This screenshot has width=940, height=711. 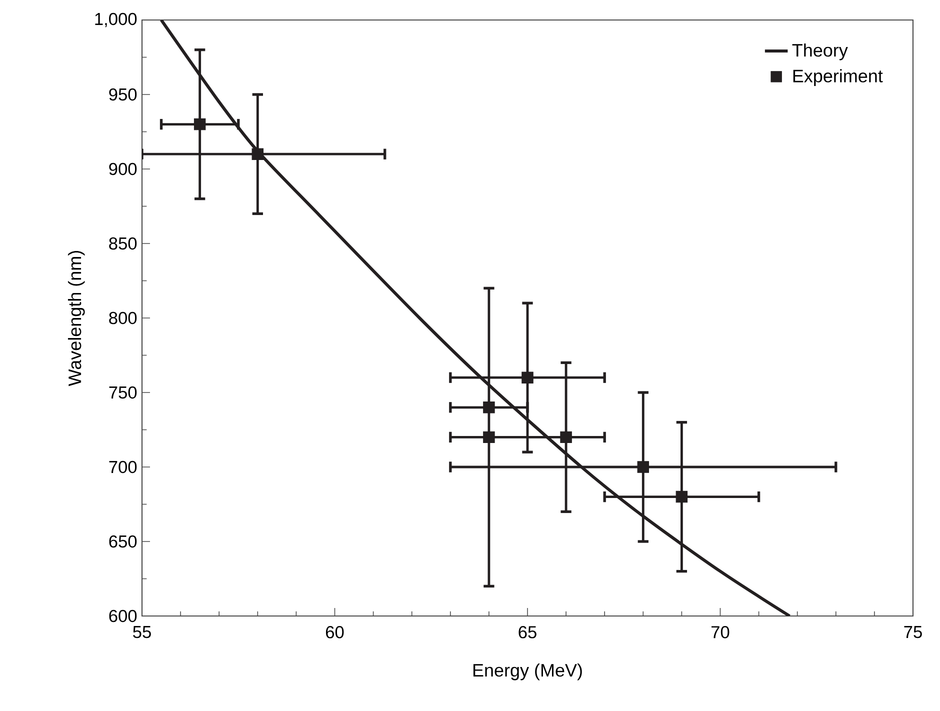 What do you see at coordinates (527, 671) in the screenshot?
I see `x-axis-title: Energy (MeV)` at bounding box center [527, 671].